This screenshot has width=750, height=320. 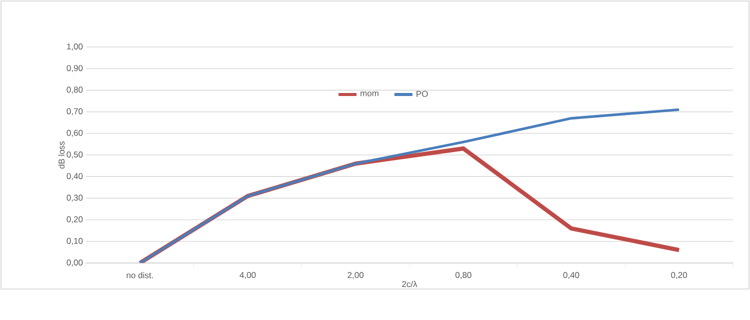 I want to click on x-tick-label: 0,20, so click(x=679, y=276).